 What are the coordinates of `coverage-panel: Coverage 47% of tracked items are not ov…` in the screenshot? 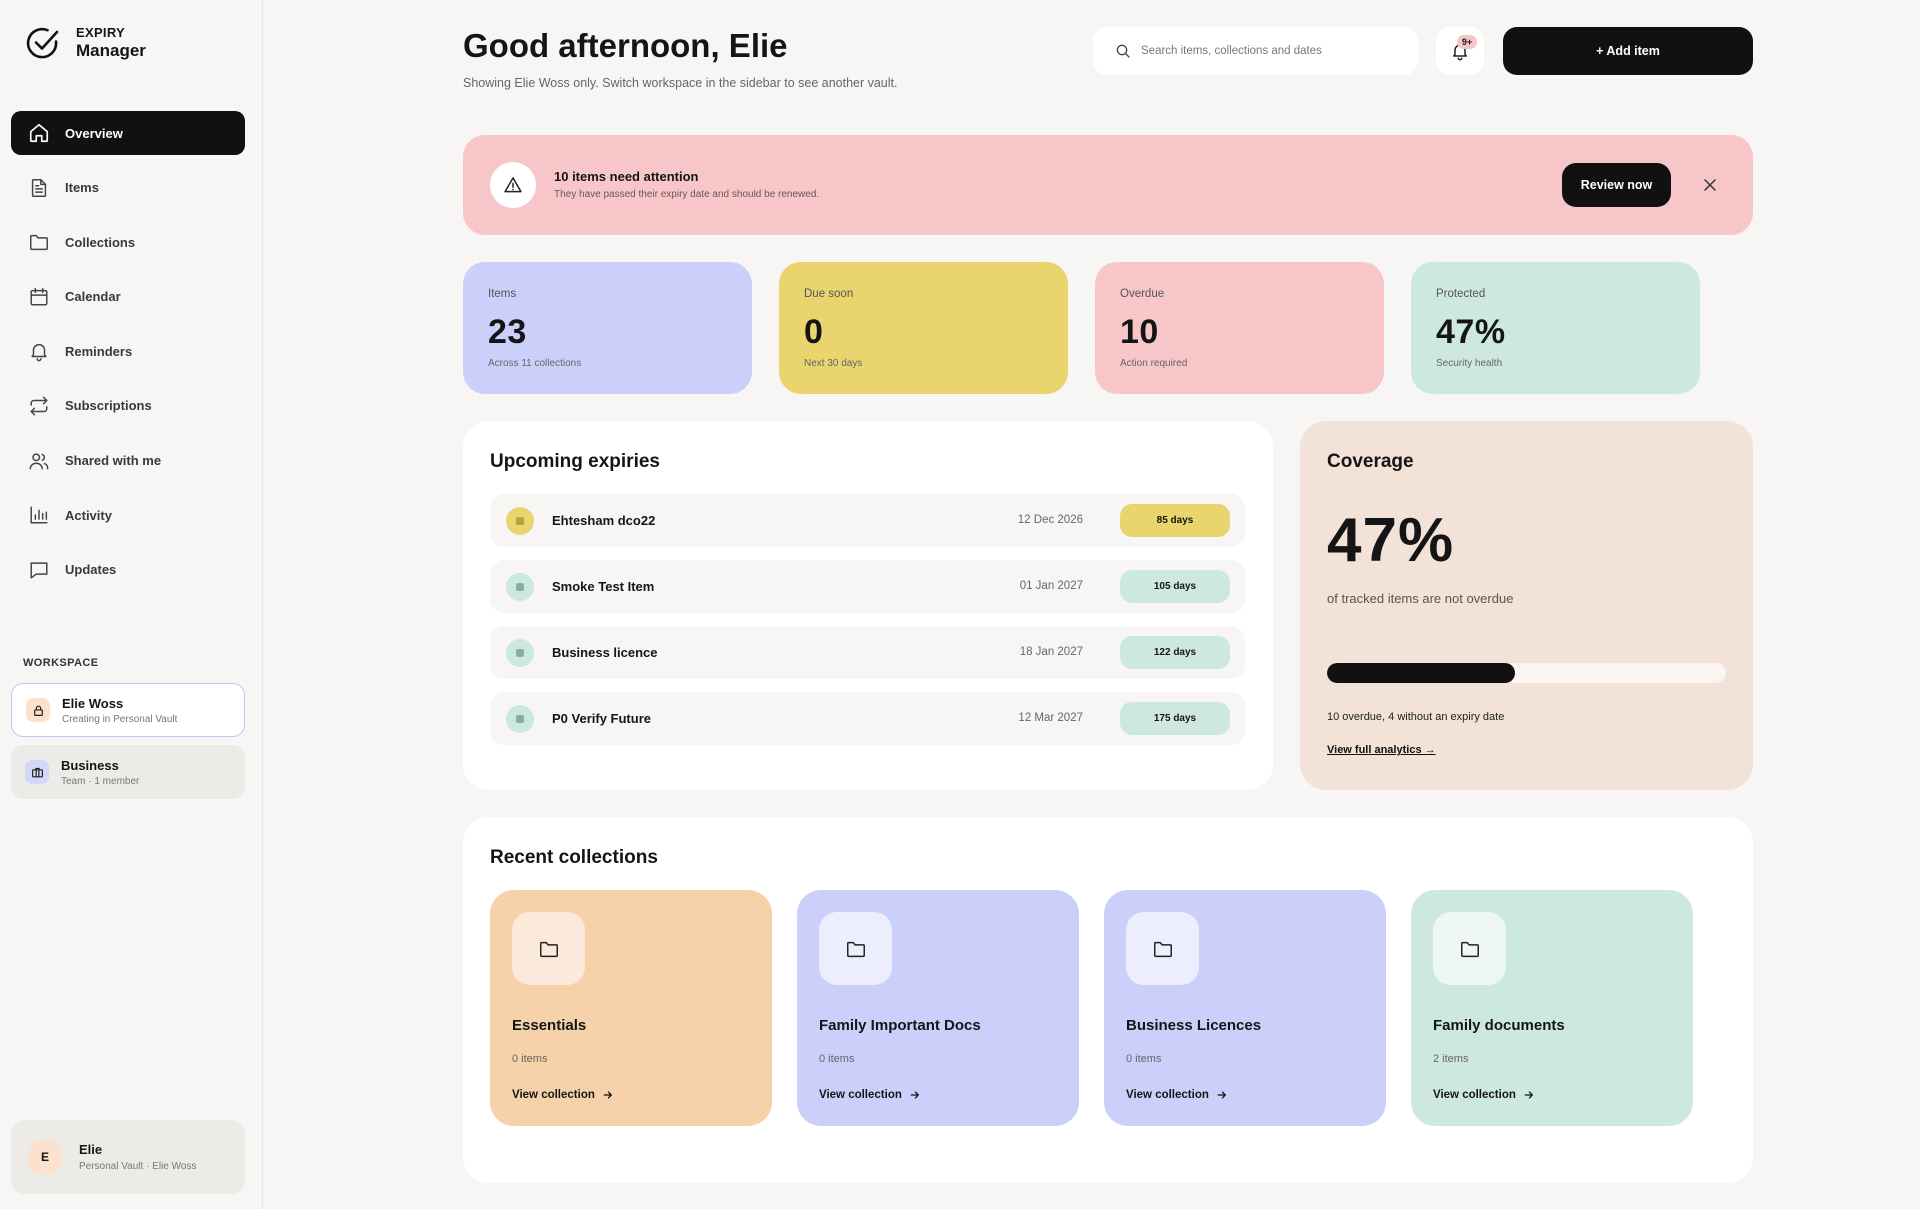 It's located at (1526, 605).